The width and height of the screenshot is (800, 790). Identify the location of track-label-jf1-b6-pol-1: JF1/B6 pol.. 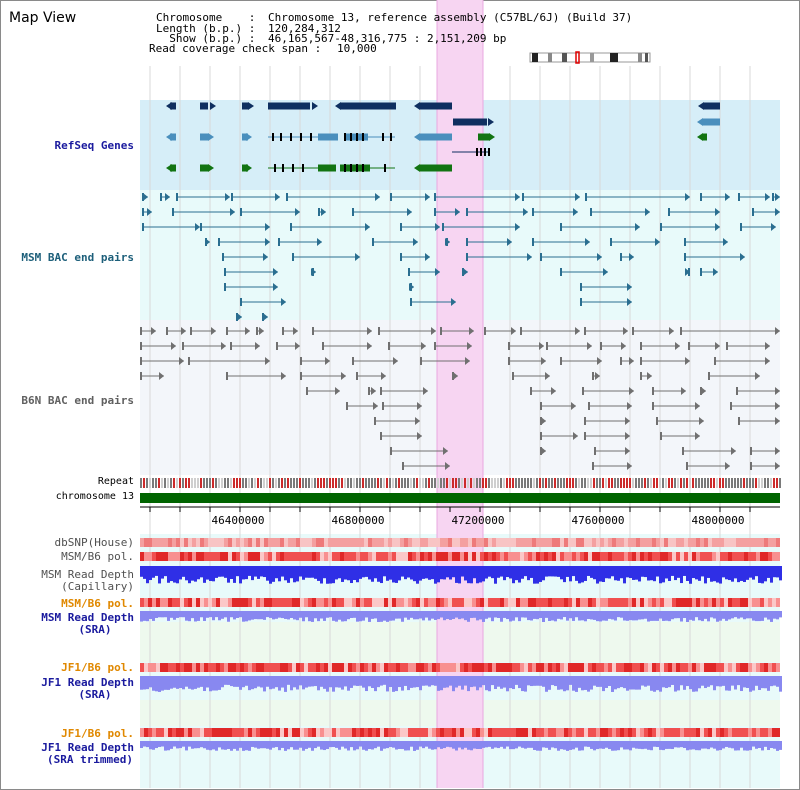
(97, 667).